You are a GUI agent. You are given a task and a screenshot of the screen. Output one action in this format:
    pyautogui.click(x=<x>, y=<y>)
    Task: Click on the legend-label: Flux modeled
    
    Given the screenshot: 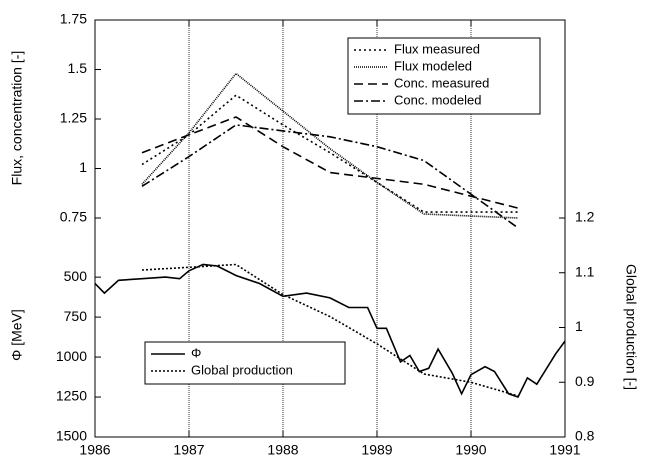 What is the action you would take?
    pyautogui.click(x=433, y=65)
    